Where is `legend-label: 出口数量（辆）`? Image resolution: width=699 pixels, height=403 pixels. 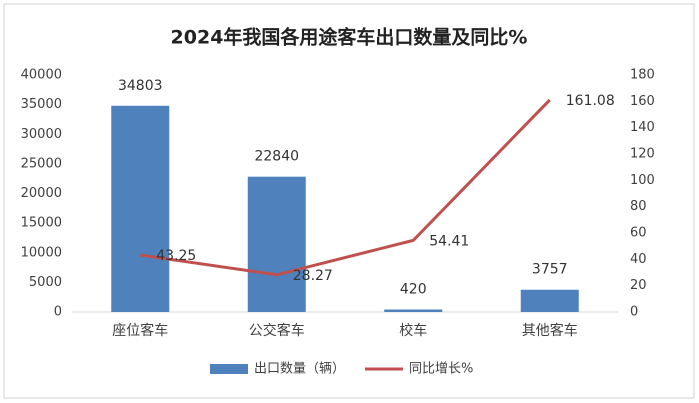 legend-label: 出口数量（辆） is located at coordinates (299, 369).